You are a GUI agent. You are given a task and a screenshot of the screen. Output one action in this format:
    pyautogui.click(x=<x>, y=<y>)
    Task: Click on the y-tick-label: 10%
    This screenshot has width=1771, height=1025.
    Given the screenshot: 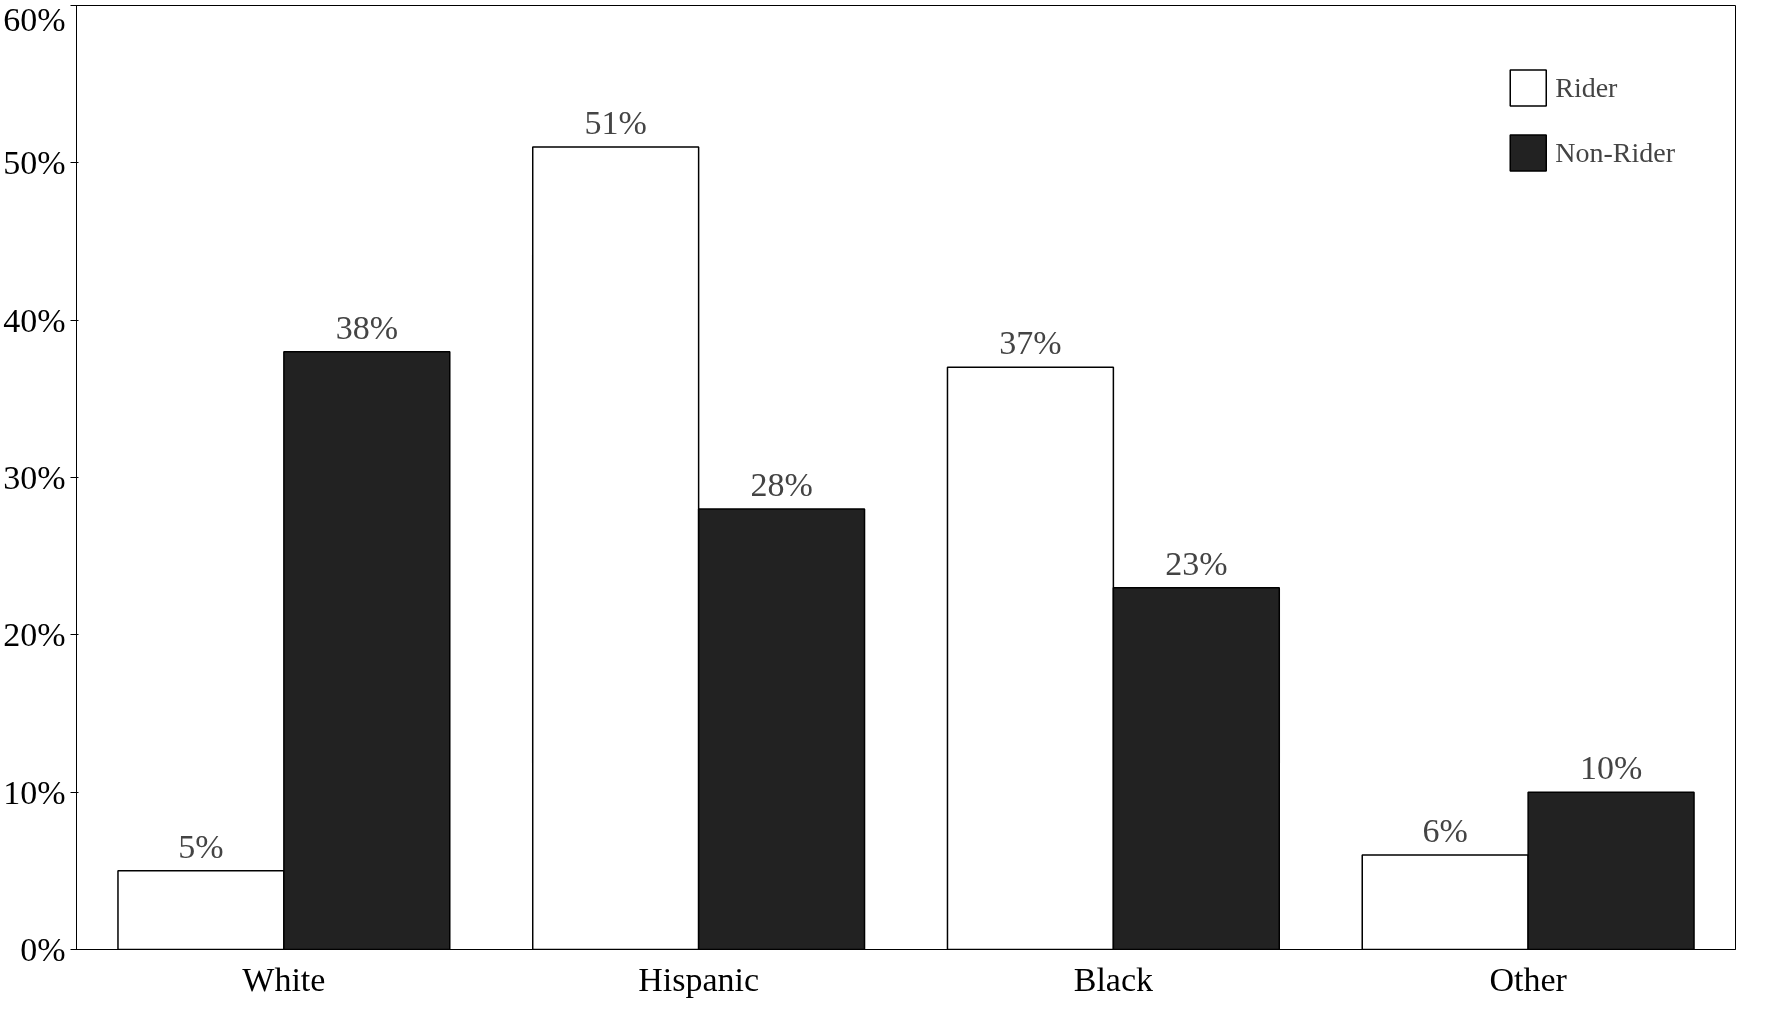 What is the action you would take?
    pyautogui.click(x=34, y=792)
    